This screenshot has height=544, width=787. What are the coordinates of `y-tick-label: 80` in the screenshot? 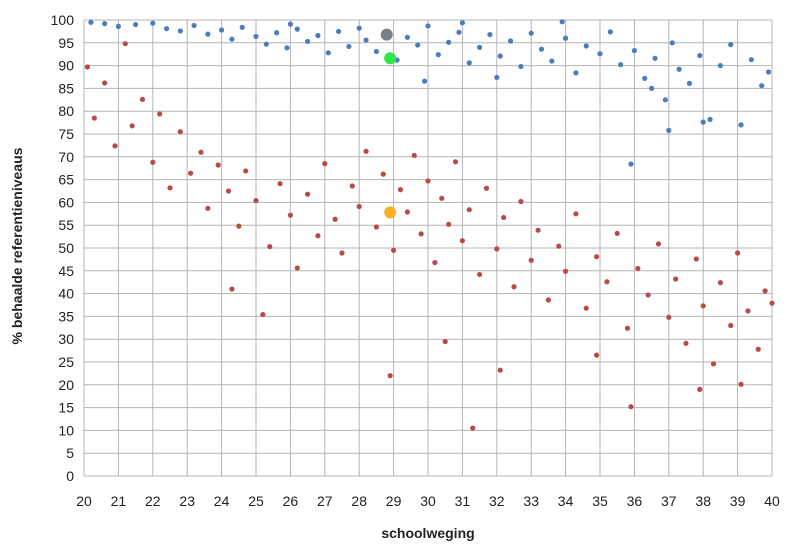 It's located at (66, 111).